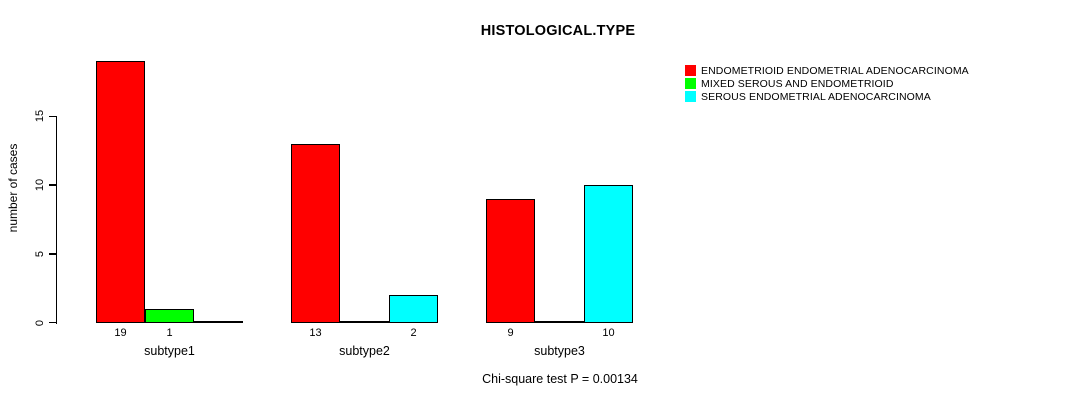 This screenshot has height=400, width=1090. I want to click on bar-value-label: 10, so click(608, 332).